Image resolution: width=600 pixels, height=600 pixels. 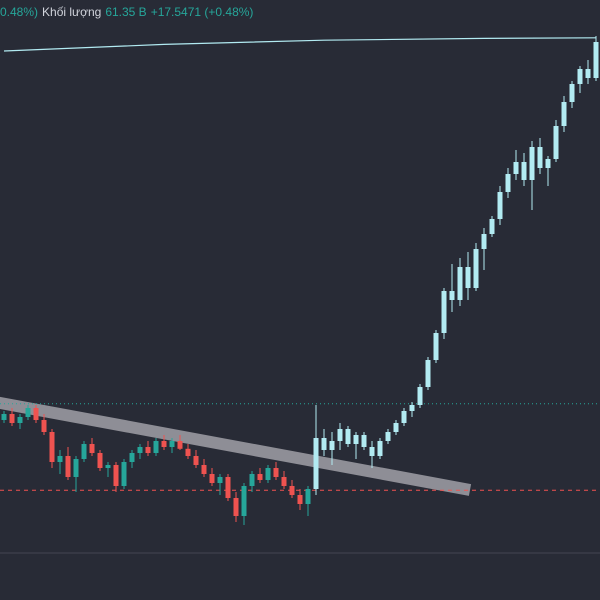 What do you see at coordinates (236, 446) in the screenshot?
I see `trend-line` at bounding box center [236, 446].